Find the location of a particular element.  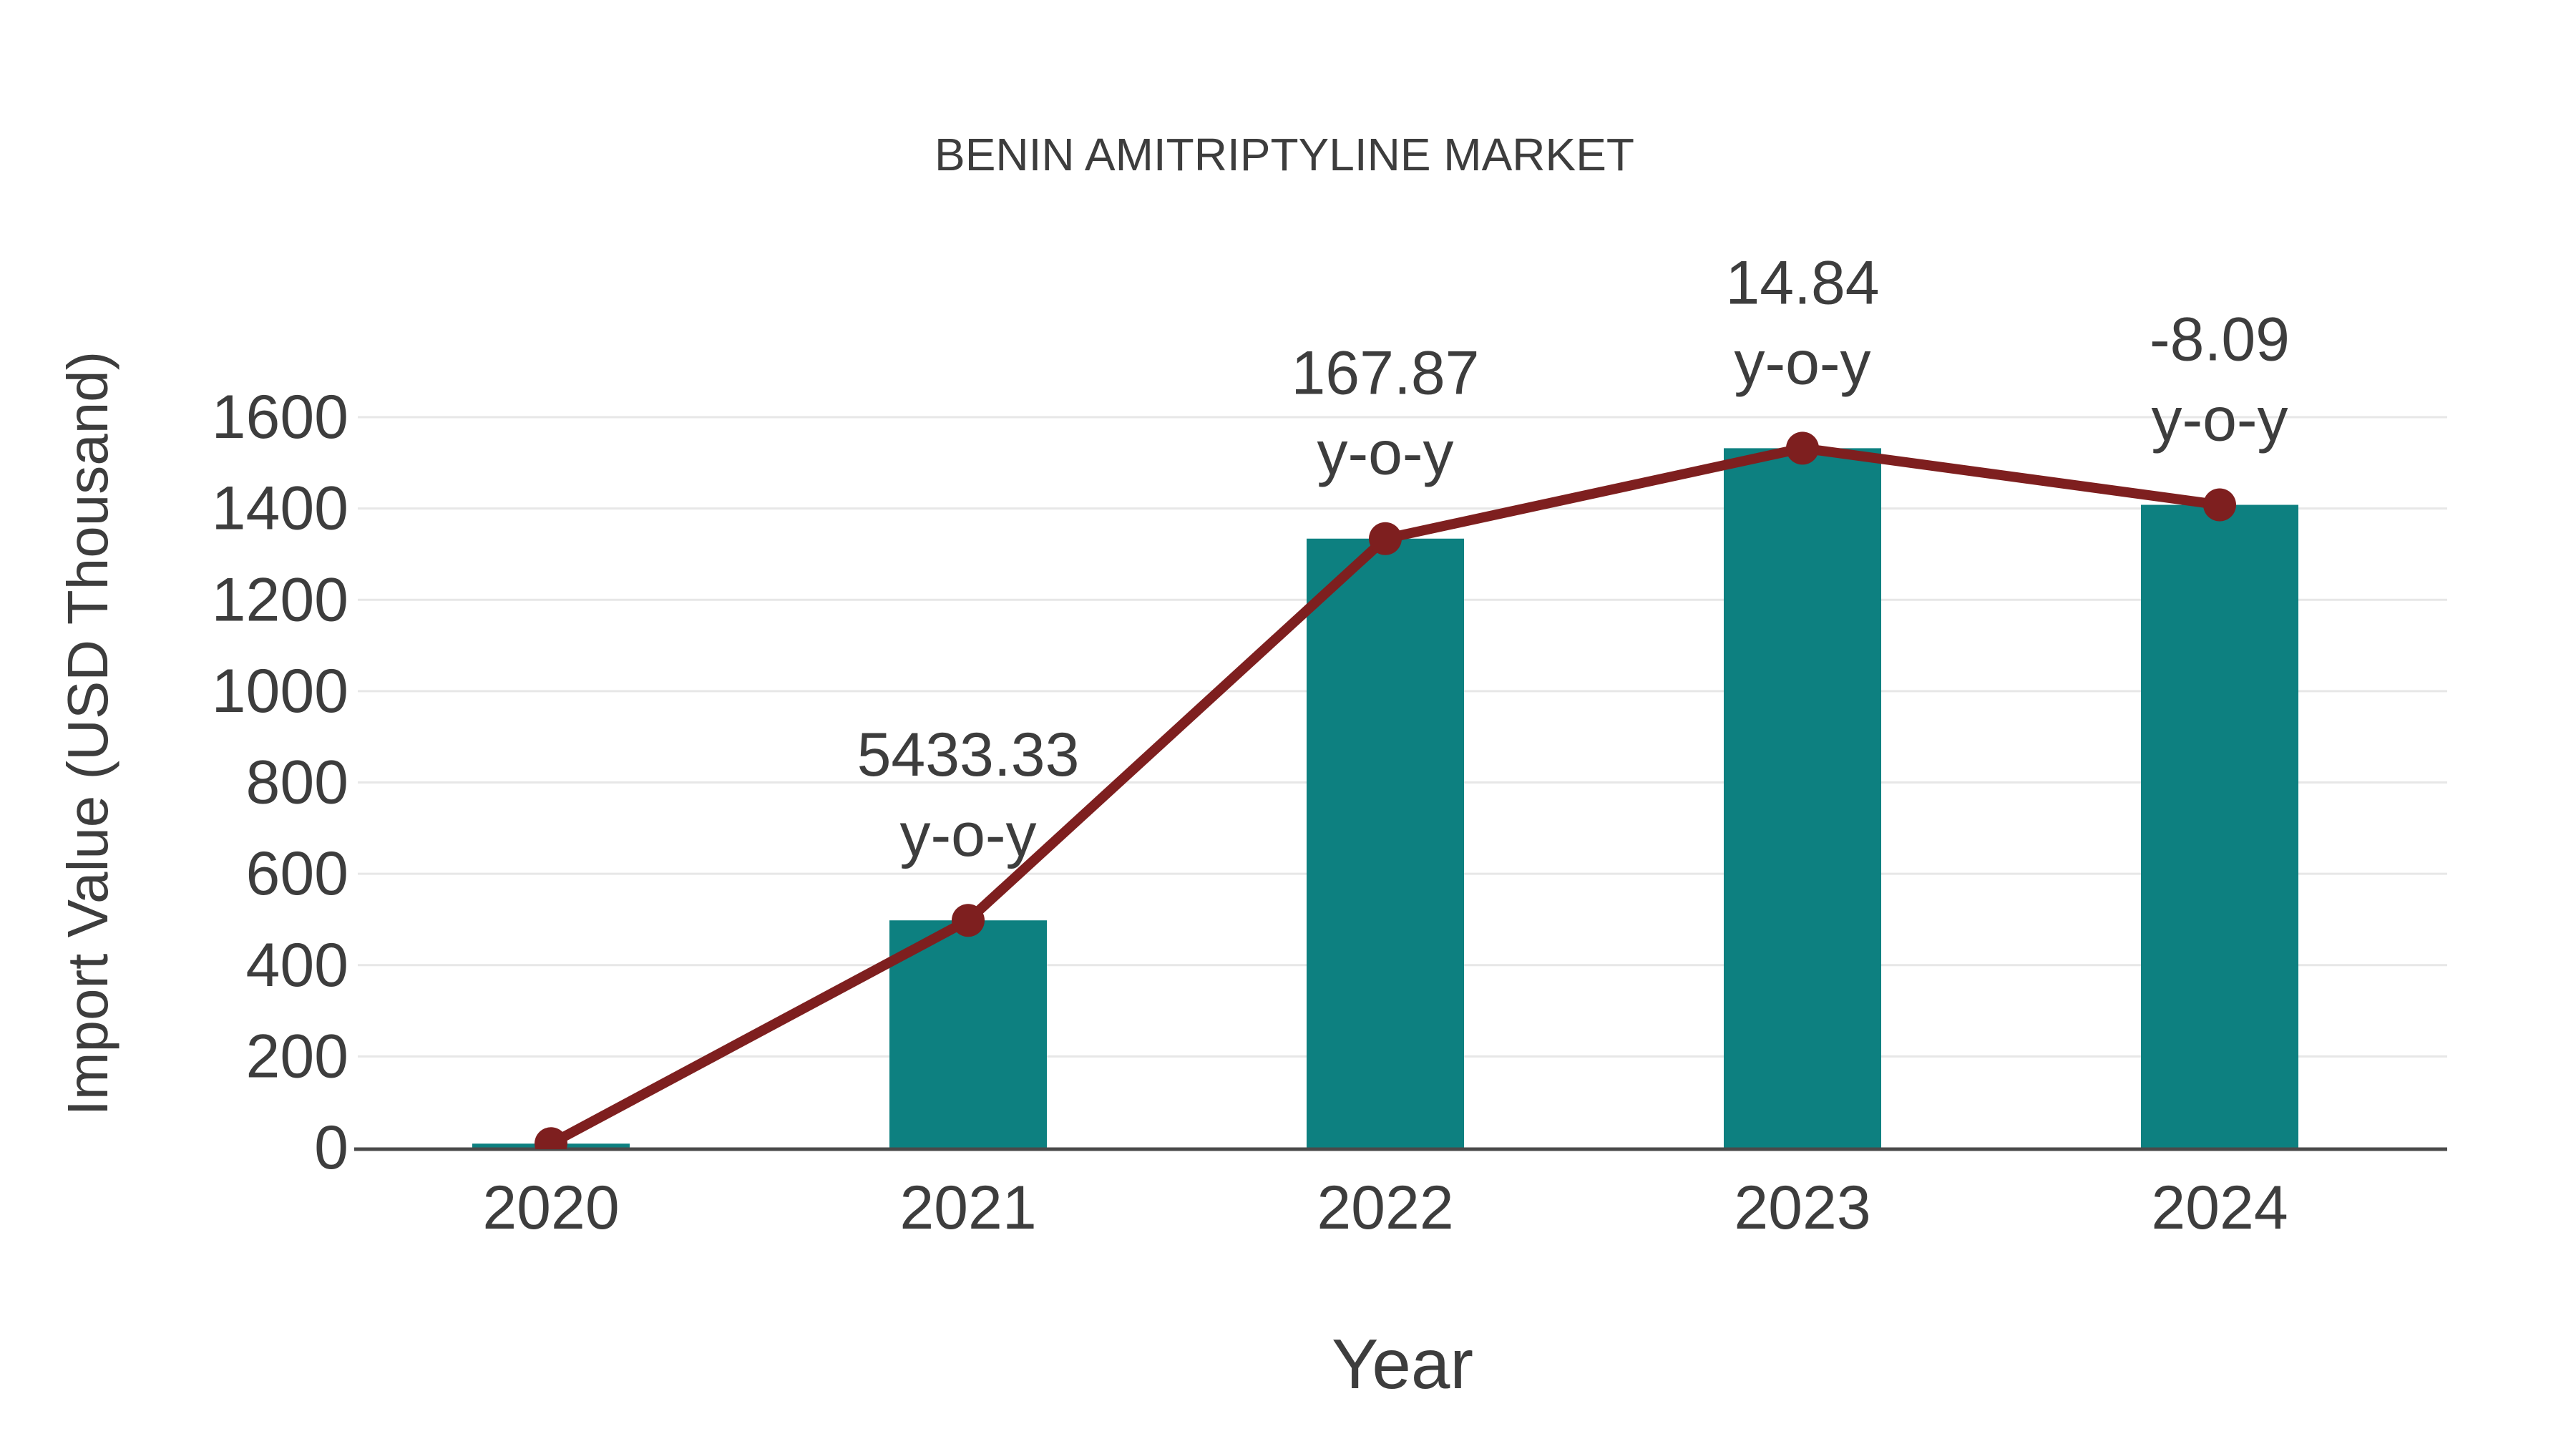

x-axis-title: Year is located at coordinates (1402, 1363).